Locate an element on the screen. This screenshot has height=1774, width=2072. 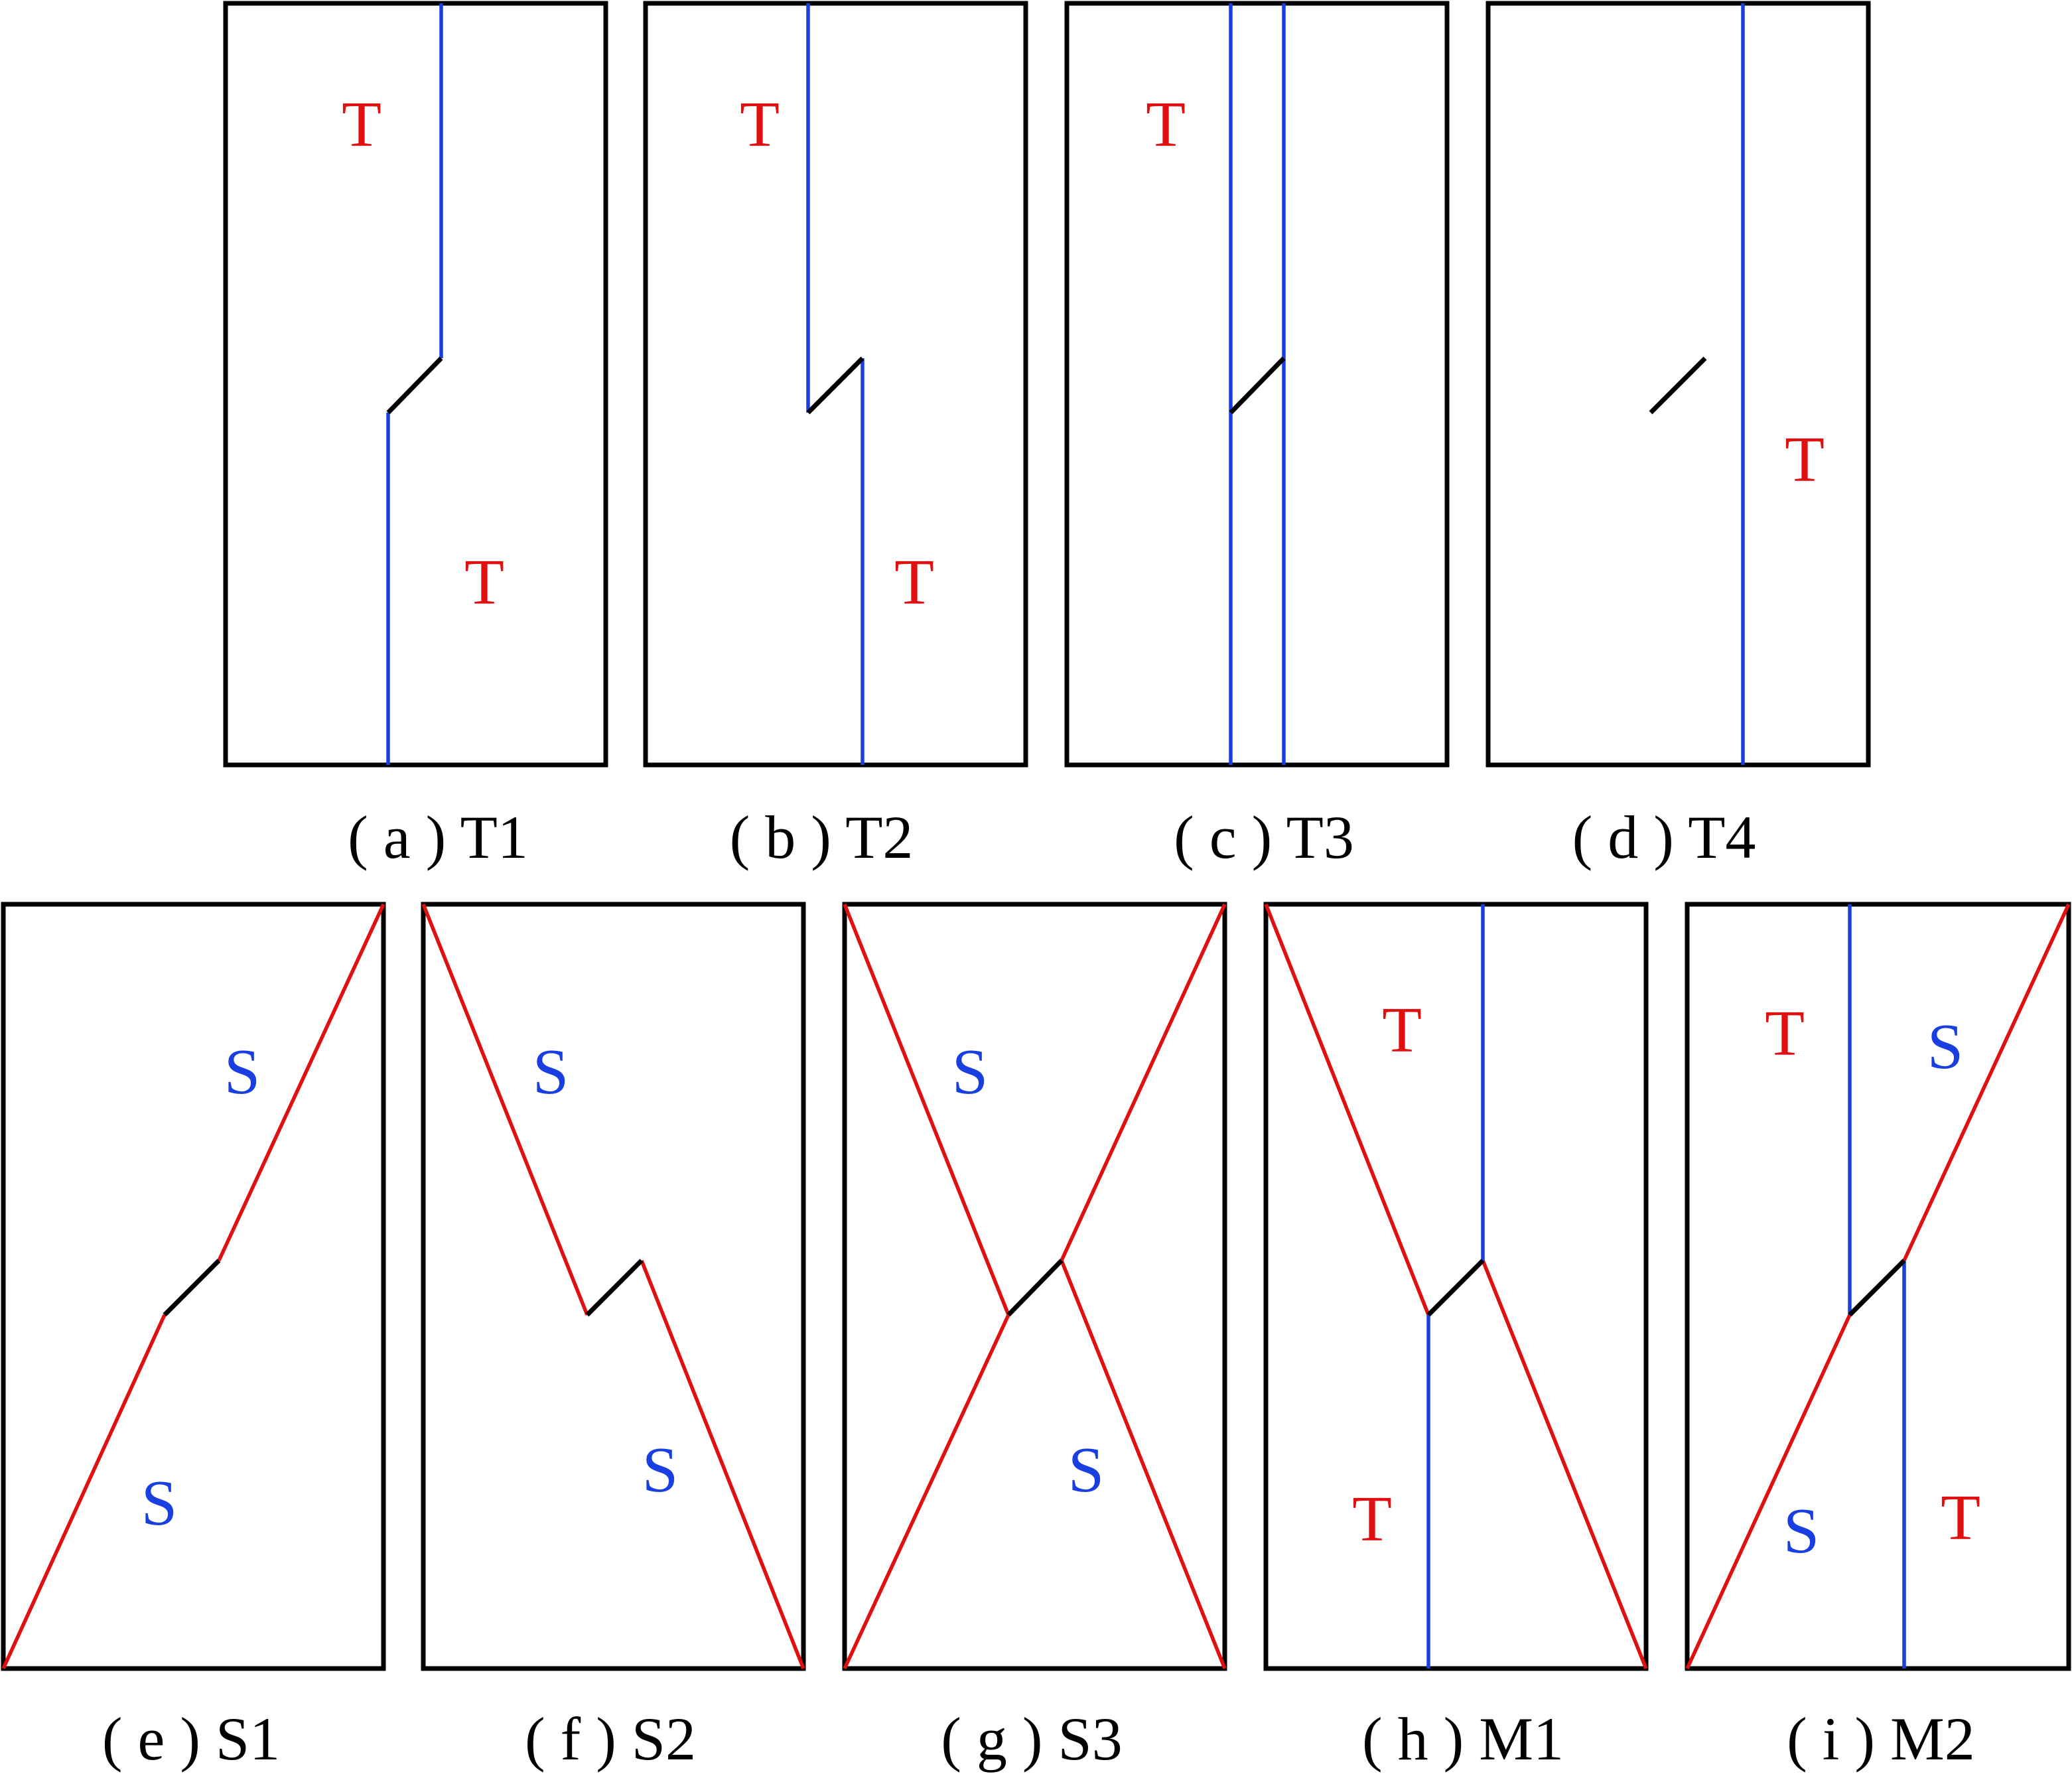
panel-g: S S ( g ) S3 is located at coordinates (1034, 1337).